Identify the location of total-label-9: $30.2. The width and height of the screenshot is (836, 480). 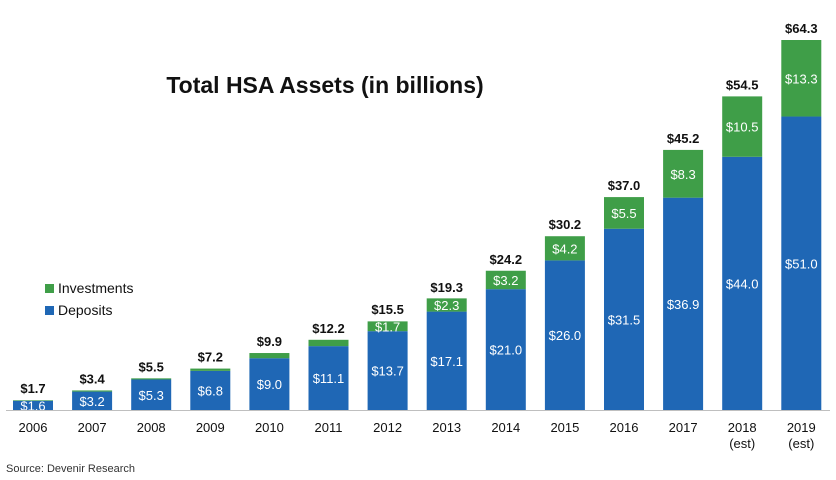
(565, 224).